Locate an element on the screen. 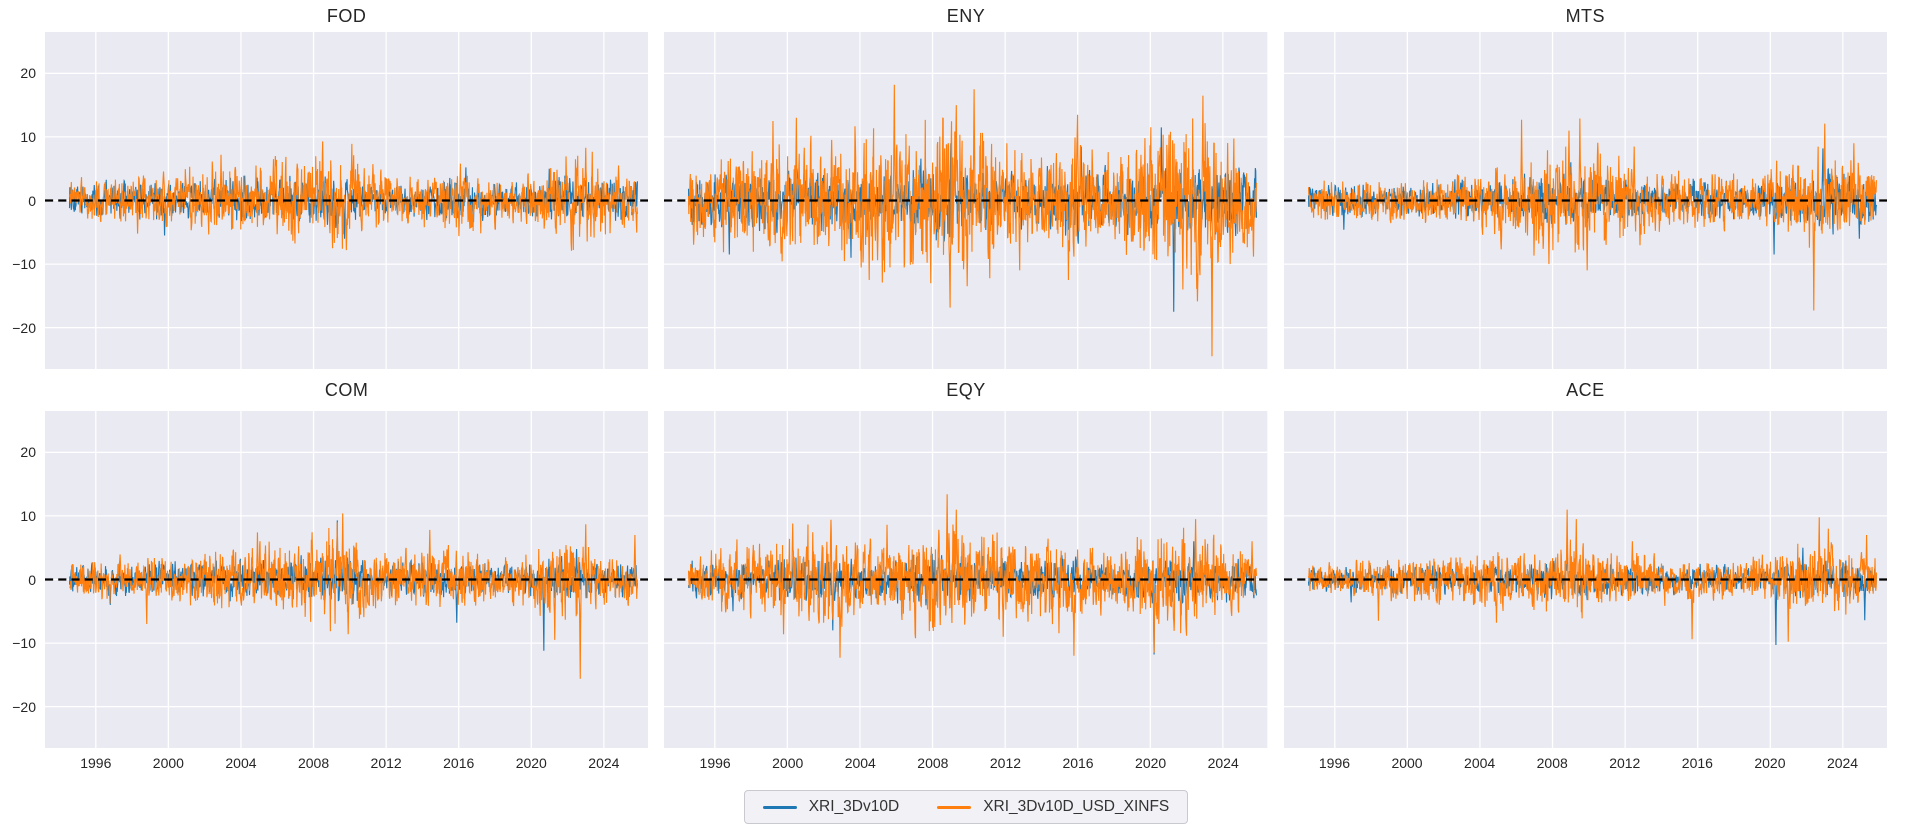 The height and width of the screenshot is (830, 1907). legend-item-xri-3dv10d: XRI_3Dv10D is located at coordinates (831, 807).